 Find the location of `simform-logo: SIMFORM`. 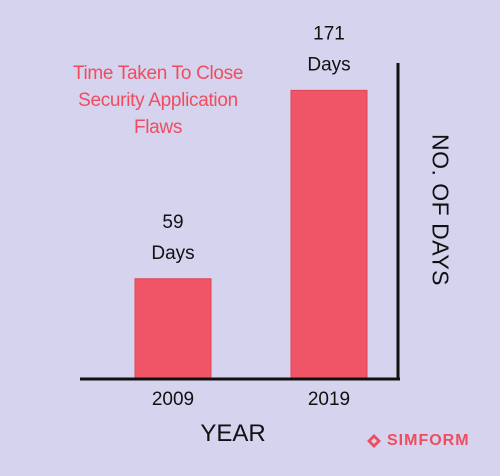

simform-logo: SIMFORM is located at coordinates (418, 441).